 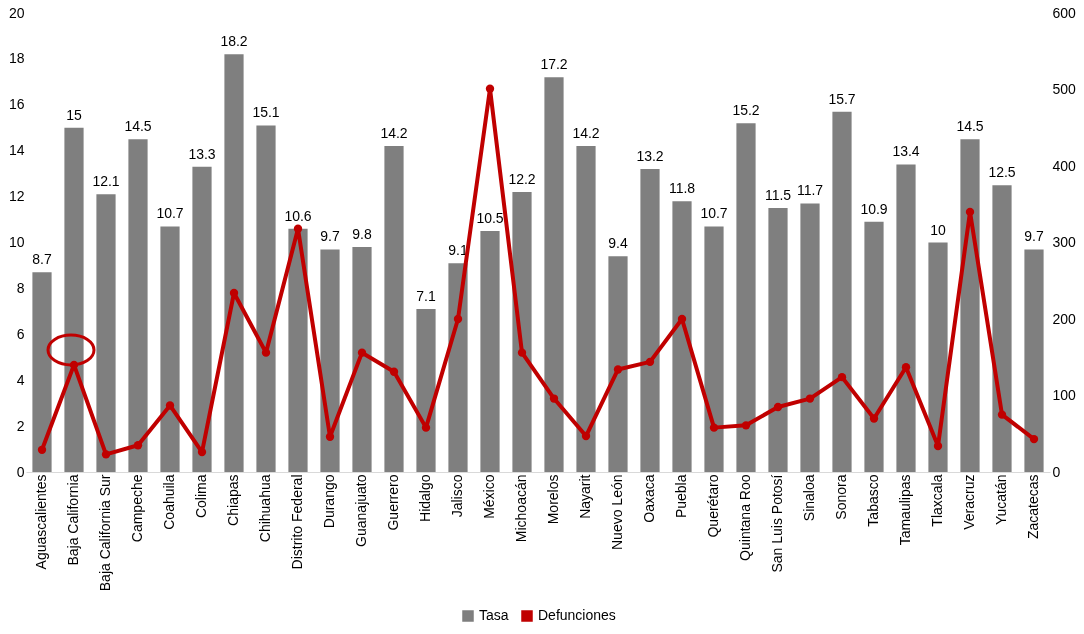 I want to click on x-tick-label: Querétaro, so click(x=713, y=506).